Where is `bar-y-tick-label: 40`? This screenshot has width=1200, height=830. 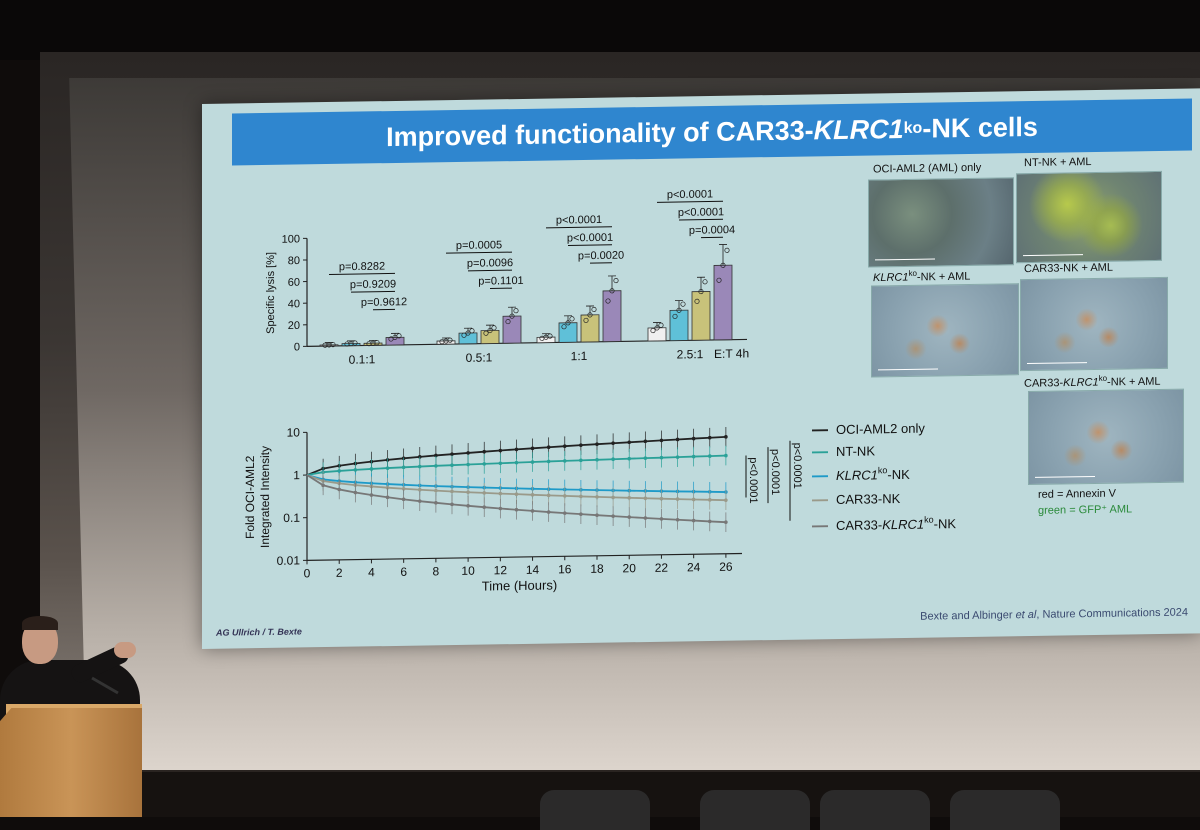
bar-y-tick-label: 40 is located at coordinates (294, 304).